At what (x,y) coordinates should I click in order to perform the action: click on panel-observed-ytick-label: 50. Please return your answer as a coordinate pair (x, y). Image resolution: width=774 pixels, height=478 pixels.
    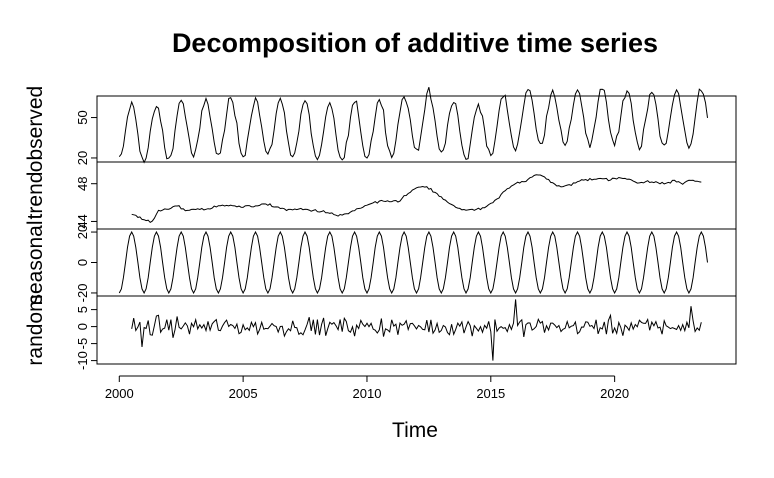
    Looking at the image, I should click on (82, 117).